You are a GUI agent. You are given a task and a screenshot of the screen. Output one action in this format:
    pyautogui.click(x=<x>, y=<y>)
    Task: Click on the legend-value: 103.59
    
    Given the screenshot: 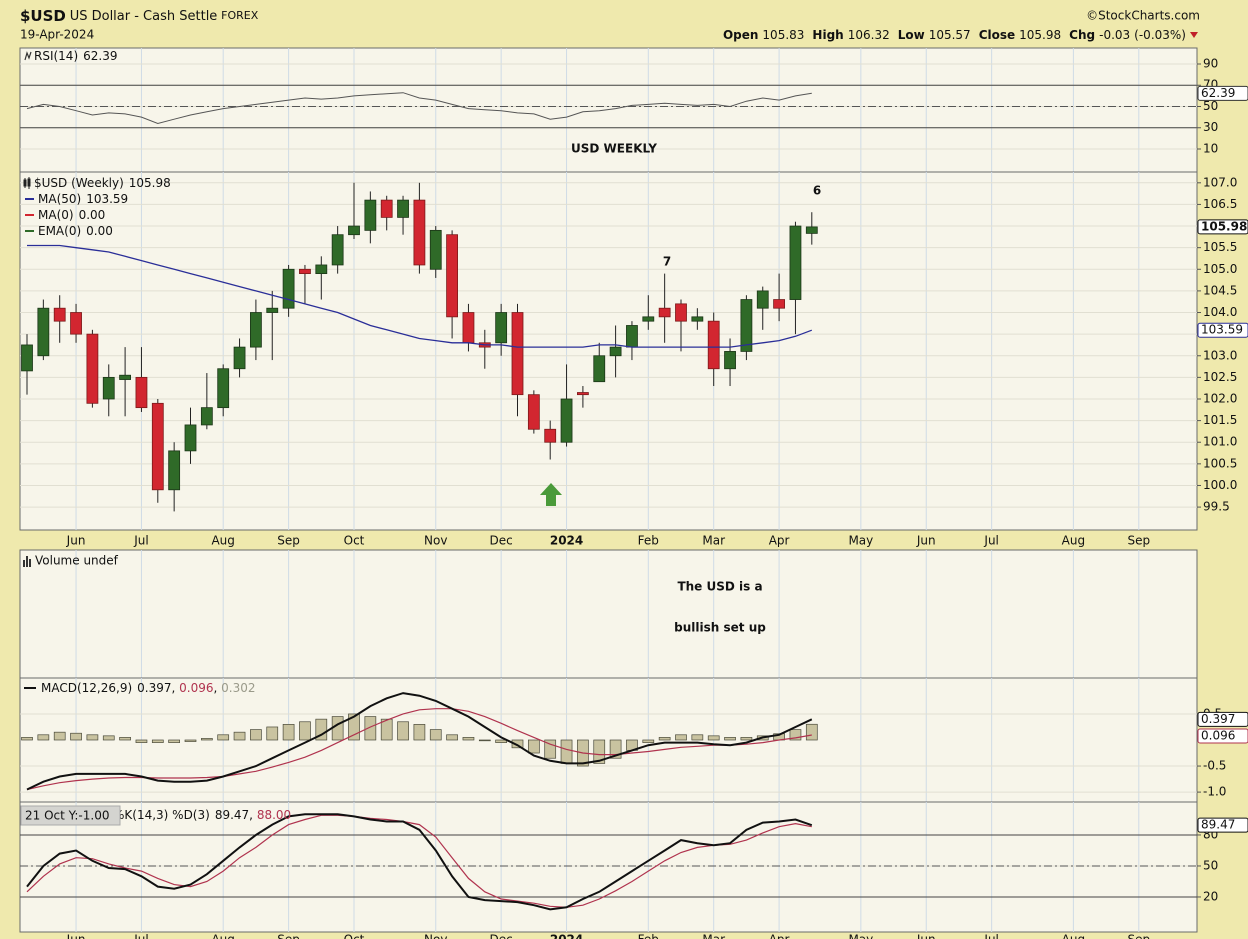 What is the action you would take?
    pyautogui.click(x=107, y=199)
    